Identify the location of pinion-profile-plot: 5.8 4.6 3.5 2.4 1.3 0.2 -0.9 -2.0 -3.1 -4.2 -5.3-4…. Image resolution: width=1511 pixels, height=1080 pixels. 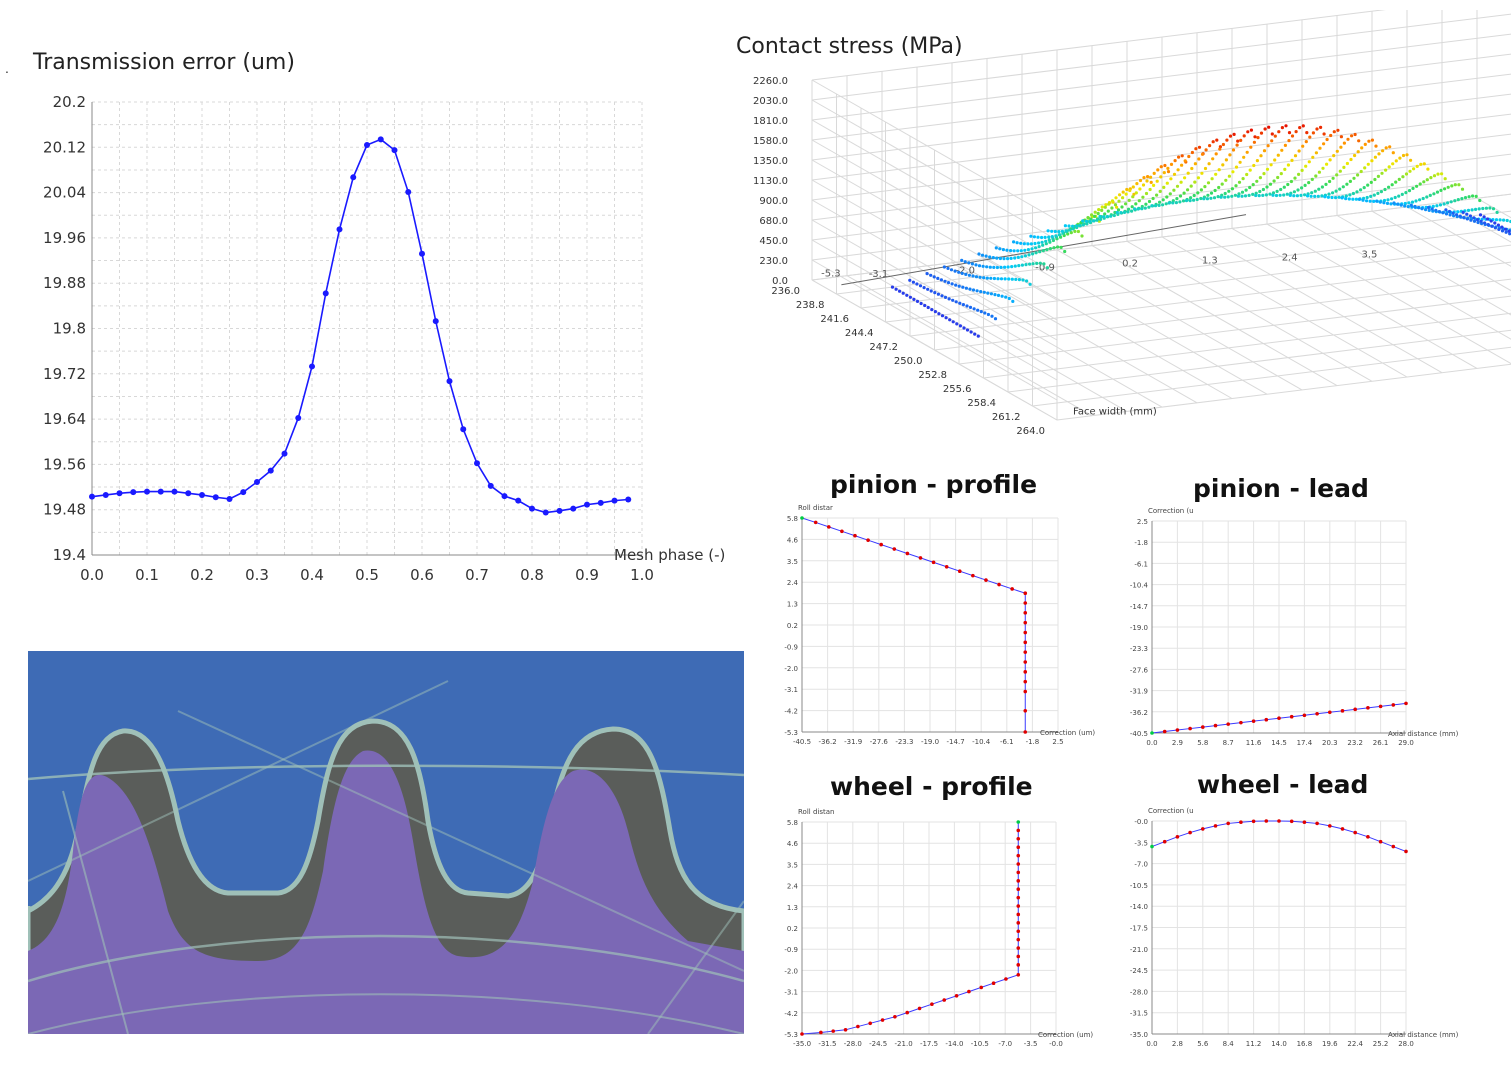
(939, 625).